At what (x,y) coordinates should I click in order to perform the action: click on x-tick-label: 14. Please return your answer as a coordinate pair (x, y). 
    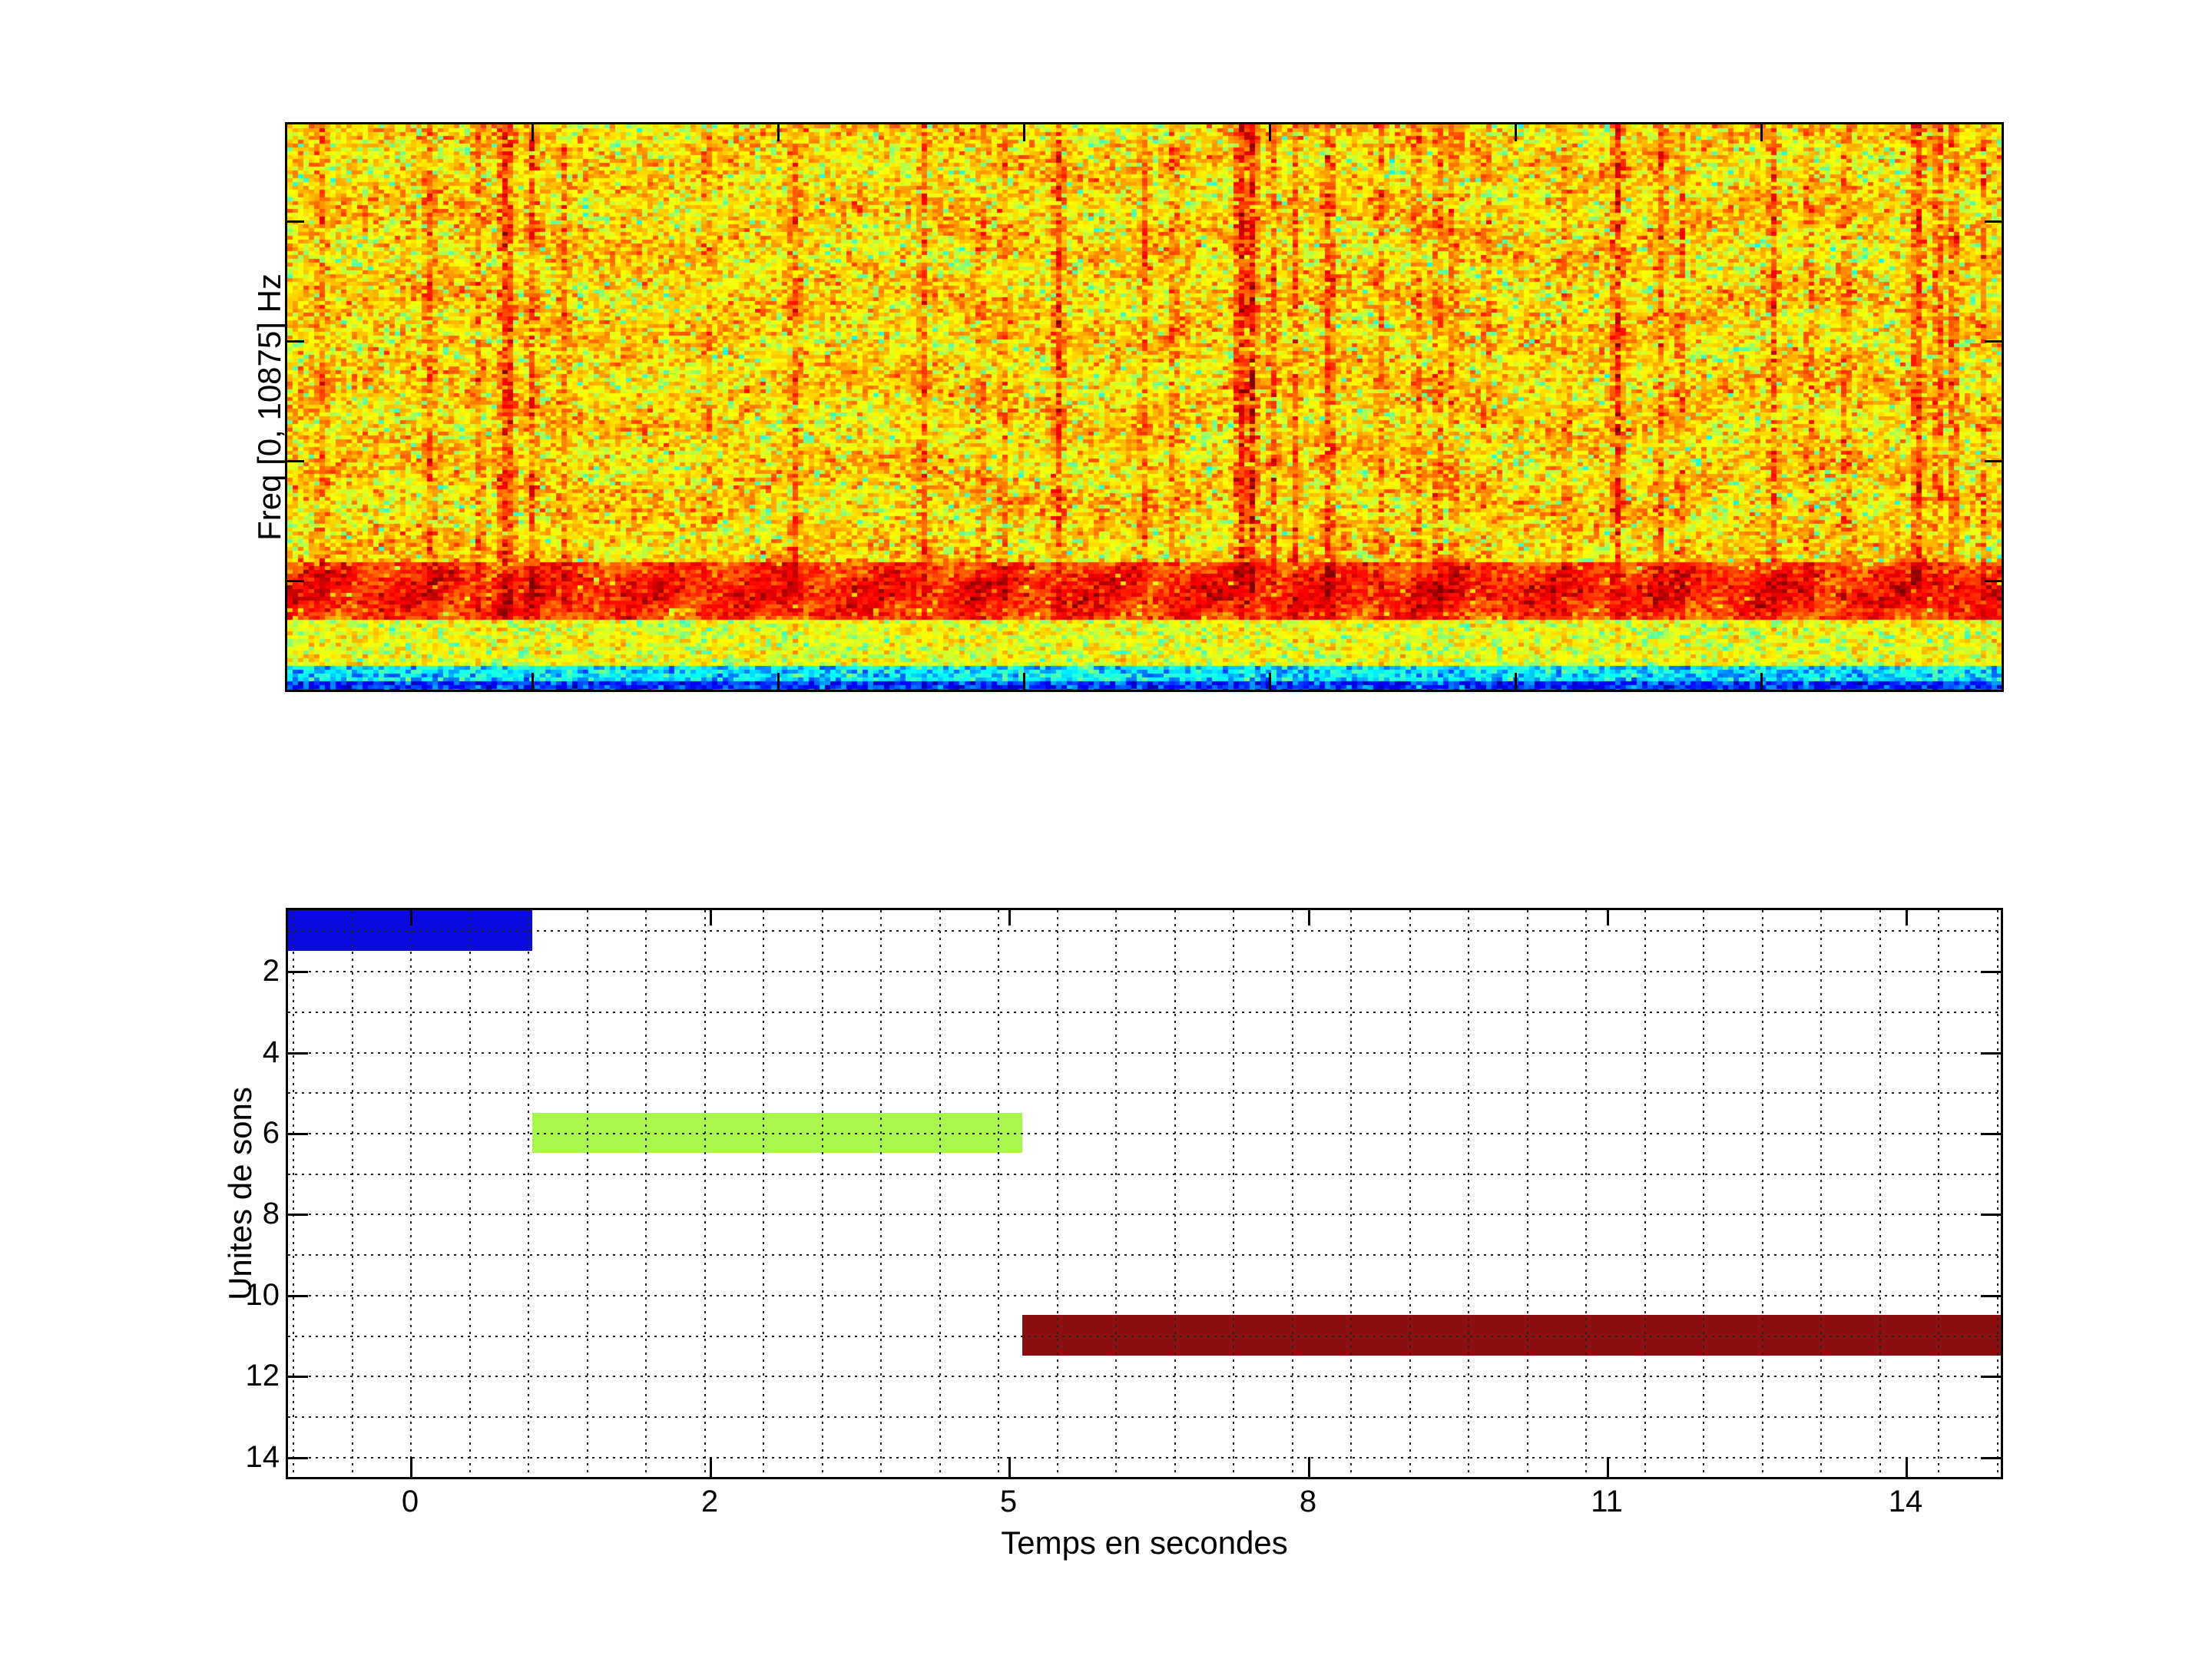
    Looking at the image, I should click on (1906, 1502).